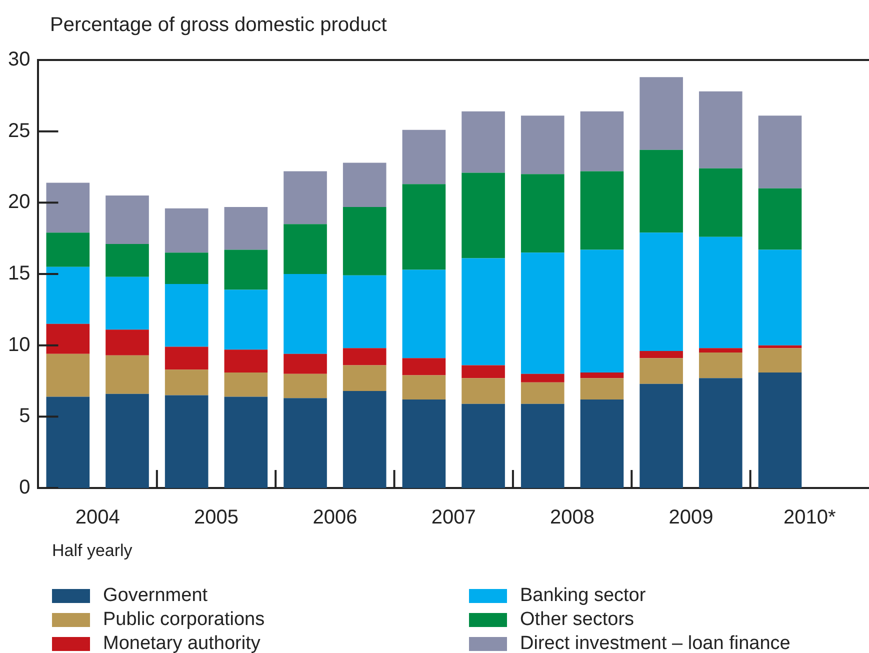 This screenshot has width=869, height=653. I want to click on y-tick-label: 15, so click(19, 273).